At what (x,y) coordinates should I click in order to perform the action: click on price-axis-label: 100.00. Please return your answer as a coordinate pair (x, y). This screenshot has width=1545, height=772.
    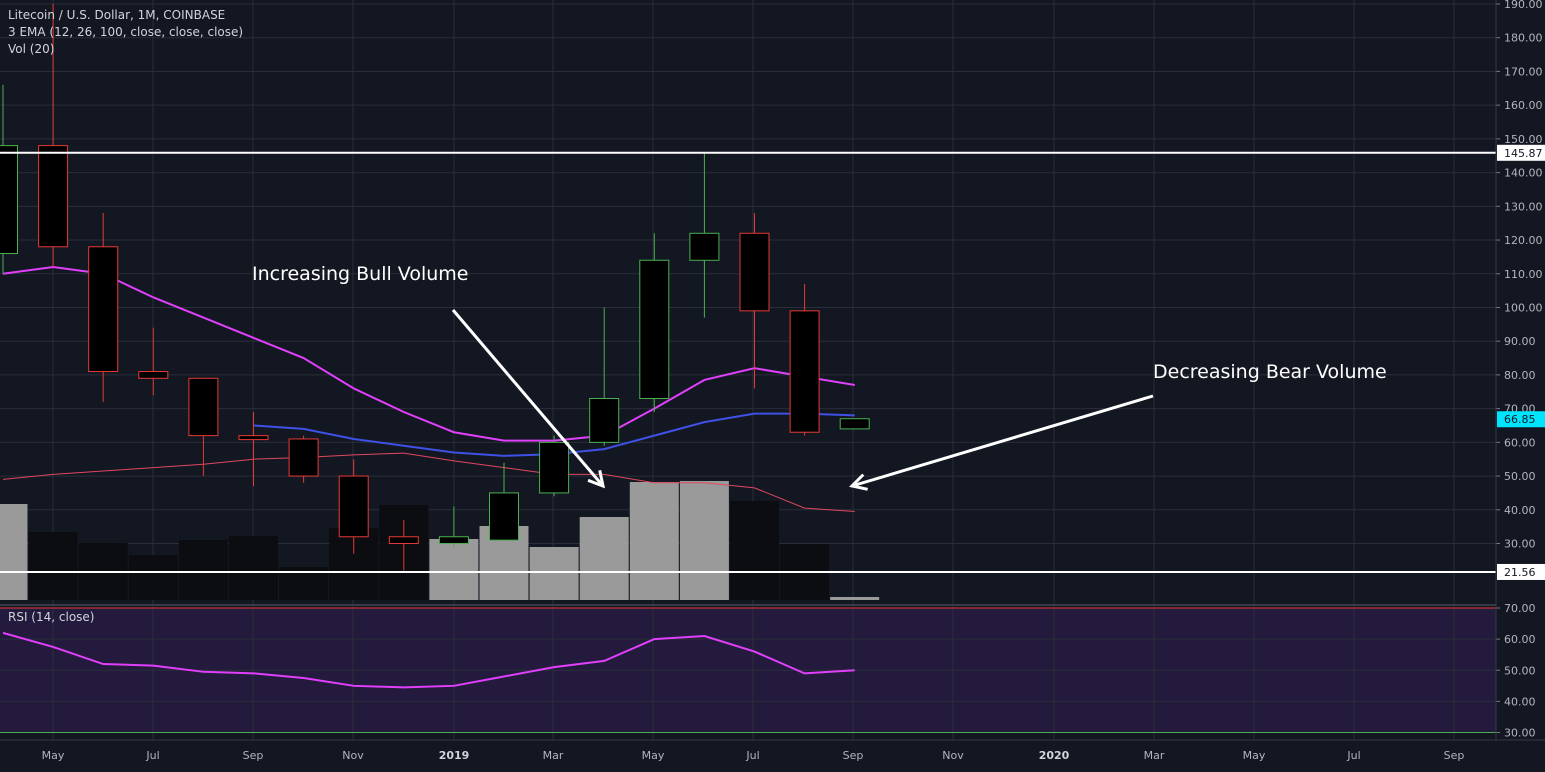
    Looking at the image, I should click on (1523, 307).